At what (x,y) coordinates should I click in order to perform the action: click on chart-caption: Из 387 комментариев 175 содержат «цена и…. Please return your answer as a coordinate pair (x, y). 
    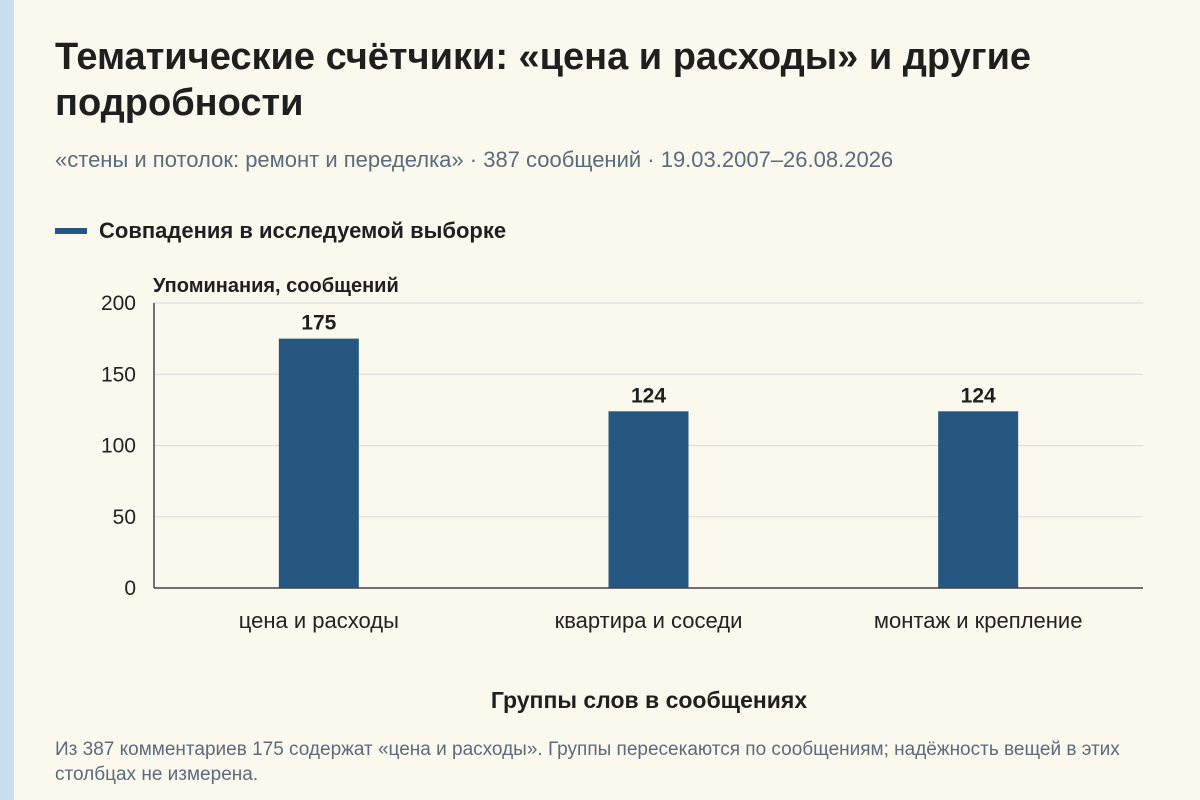
    Looking at the image, I should click on (587, 762).